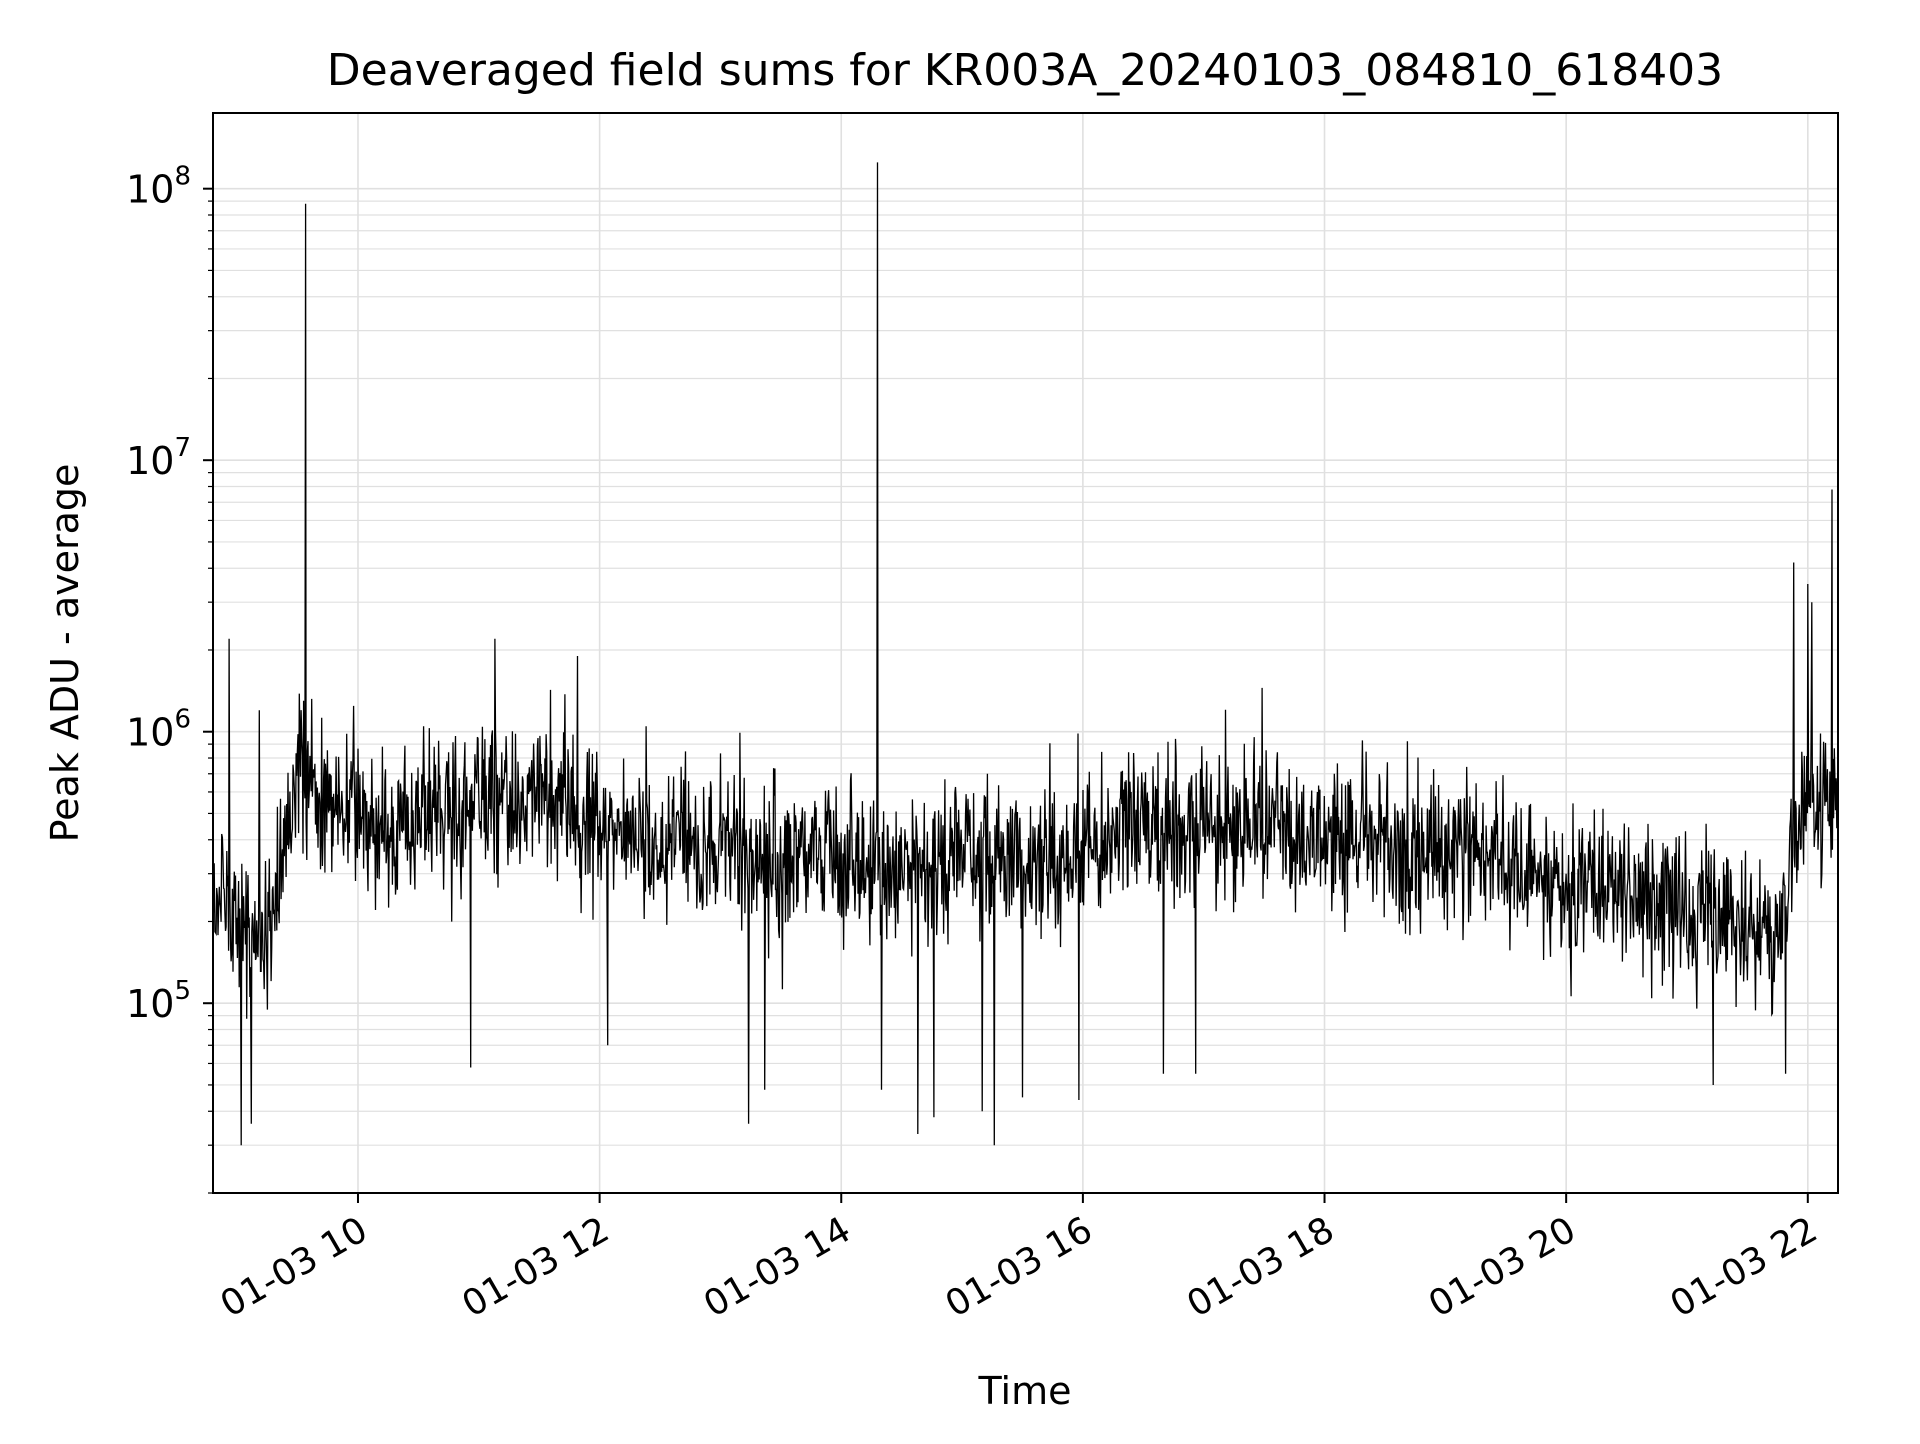 The width and height of the screenshot is (1920, 1444). Describe the element at coordinates (182, 991) in the screenshot. I see `y-tick-label-exponent: 5` at that location.